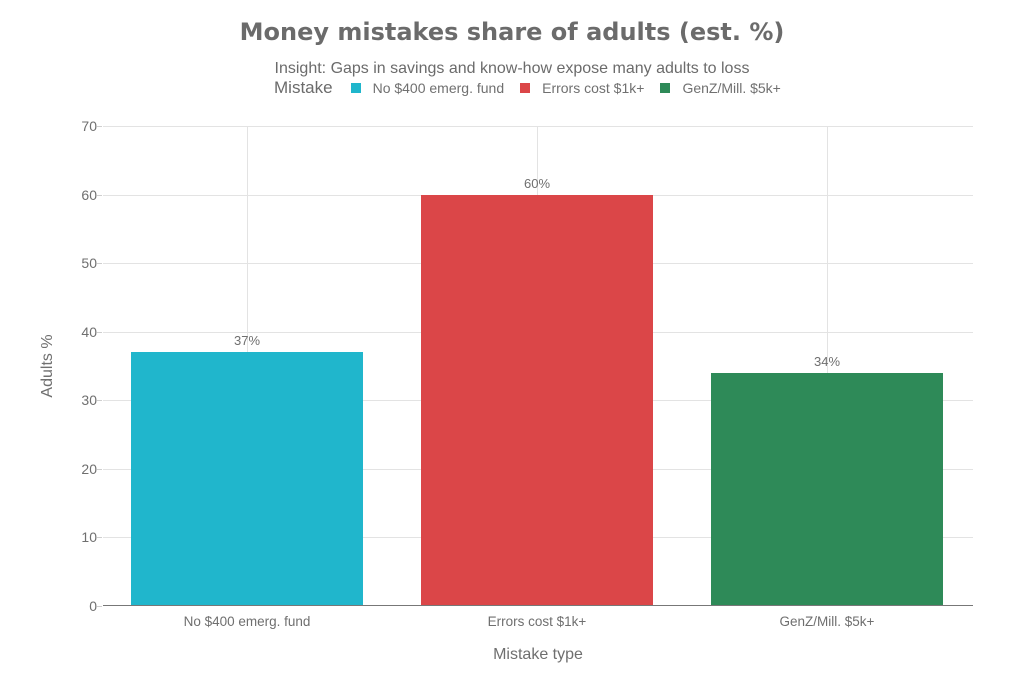 The width and height of the screenshot is (1024, 683). I want to click on legend-title: Mistake, so click(303, 87).